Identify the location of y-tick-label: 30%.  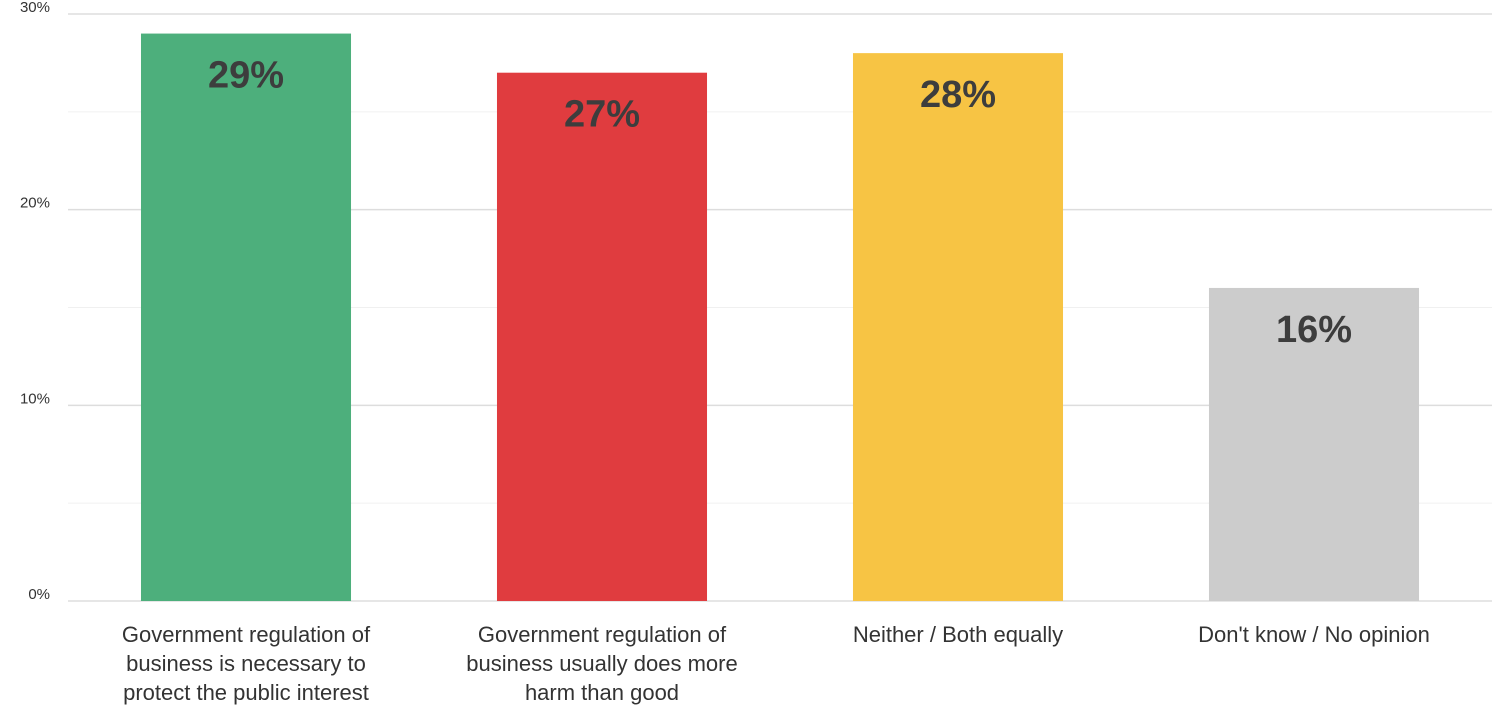
(35, 8).